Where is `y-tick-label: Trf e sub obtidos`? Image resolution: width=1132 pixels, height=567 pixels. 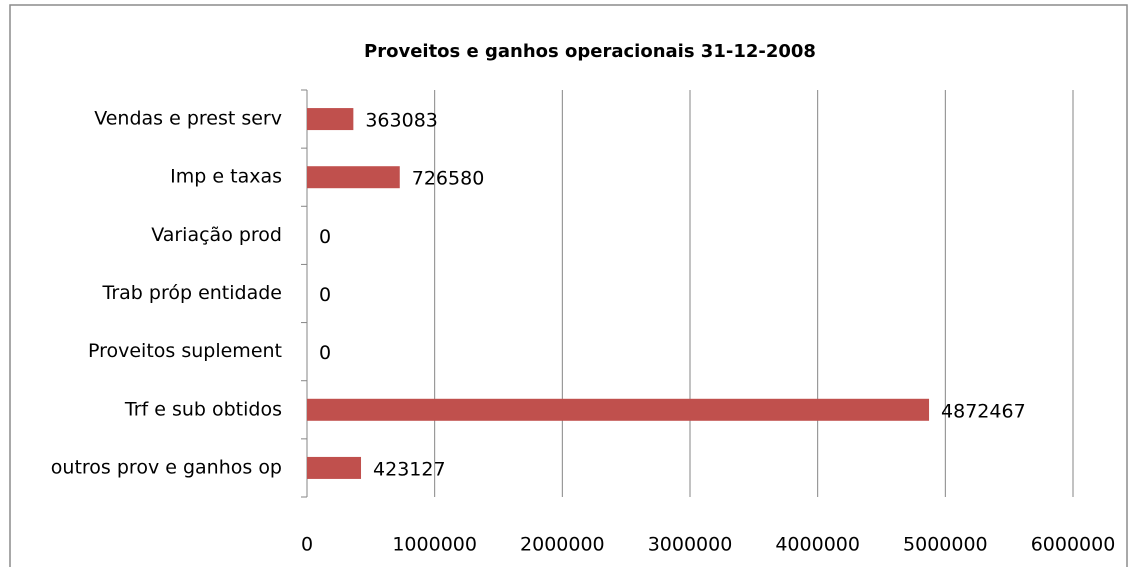
y-tick-label: Trf e sub obtidos is located at coordinates (203, 409).